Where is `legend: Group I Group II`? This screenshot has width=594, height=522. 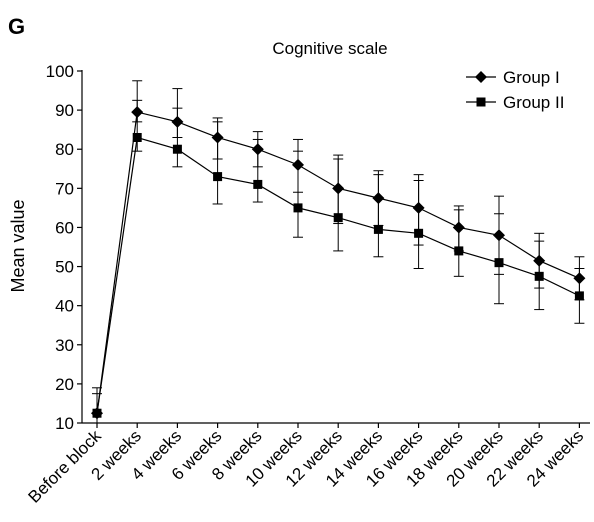
legend: Group I Group II is located at coordinates (515, 90).